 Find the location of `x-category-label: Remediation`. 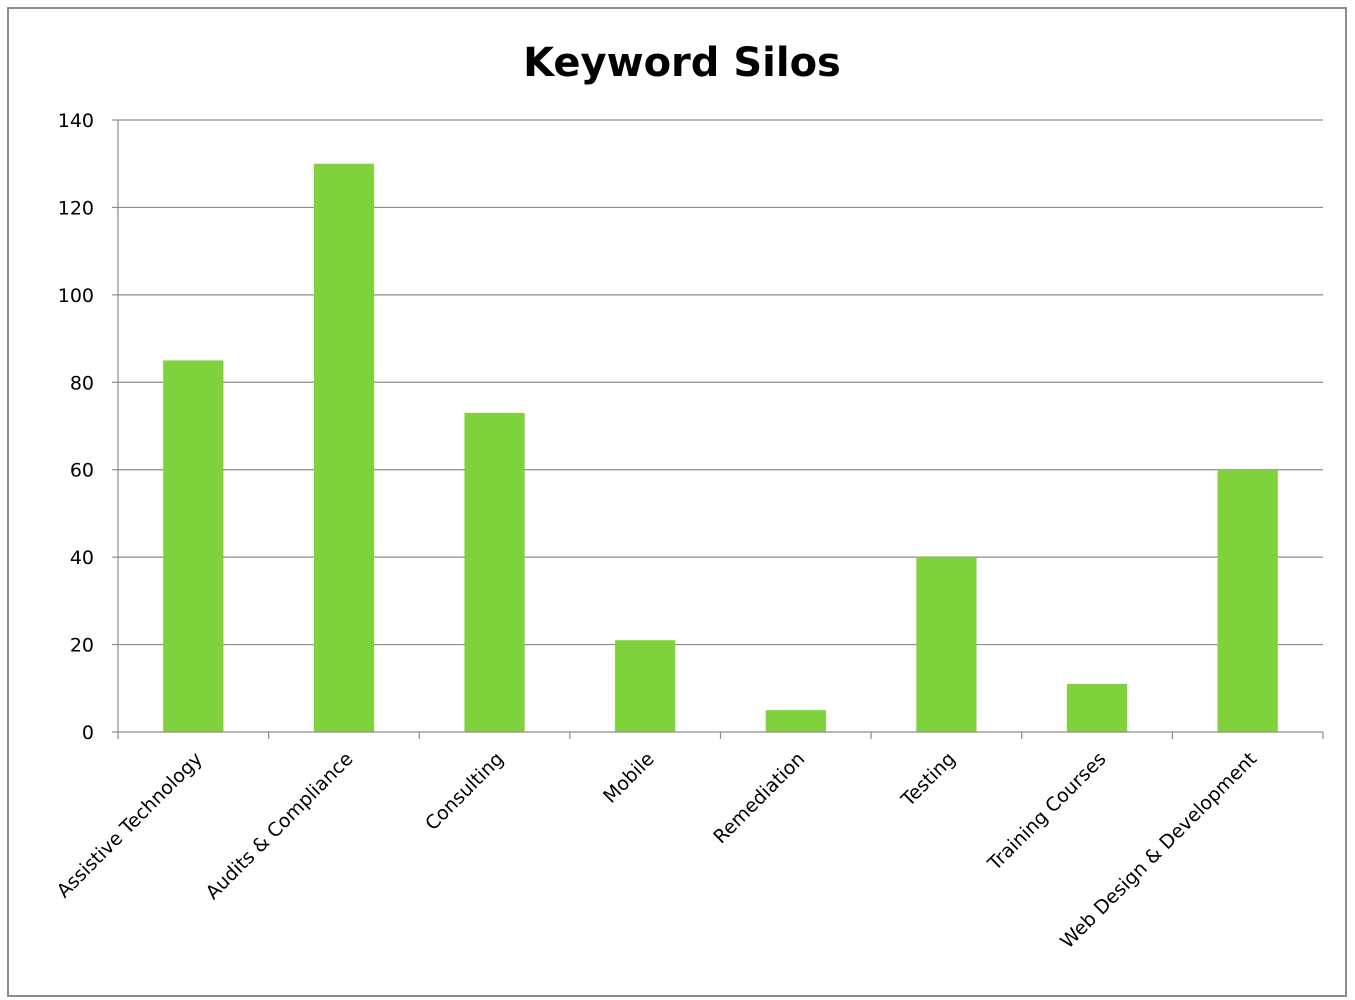

x-category-label: Remediation is located at coordinates (759, 798).